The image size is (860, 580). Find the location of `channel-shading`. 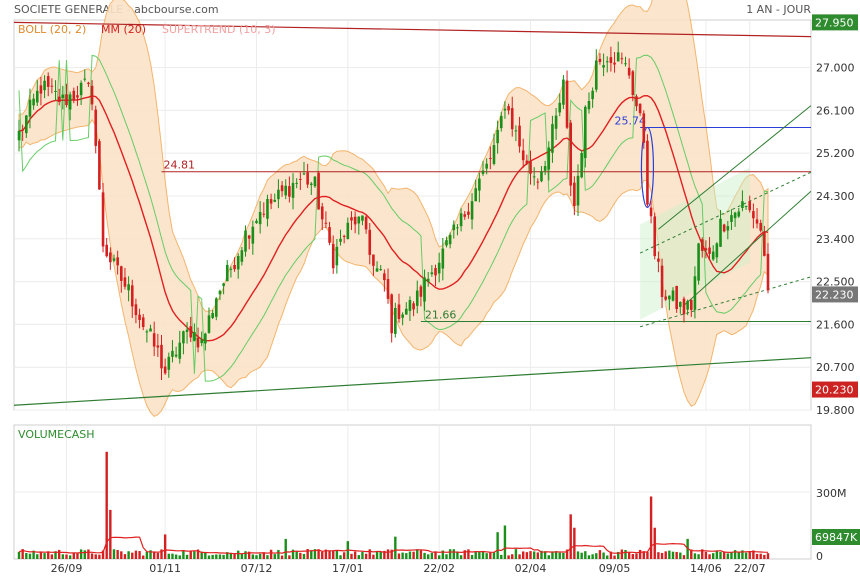

channel-shading is located at coordinates (695, 243).